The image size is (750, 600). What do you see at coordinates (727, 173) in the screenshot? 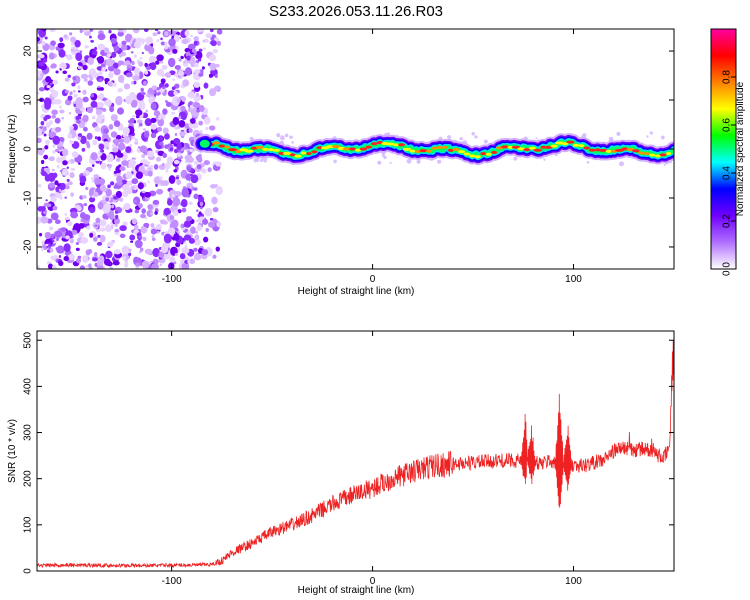
I see `colorbar-tick-label: 0.4` at bounding box center [727, 173].